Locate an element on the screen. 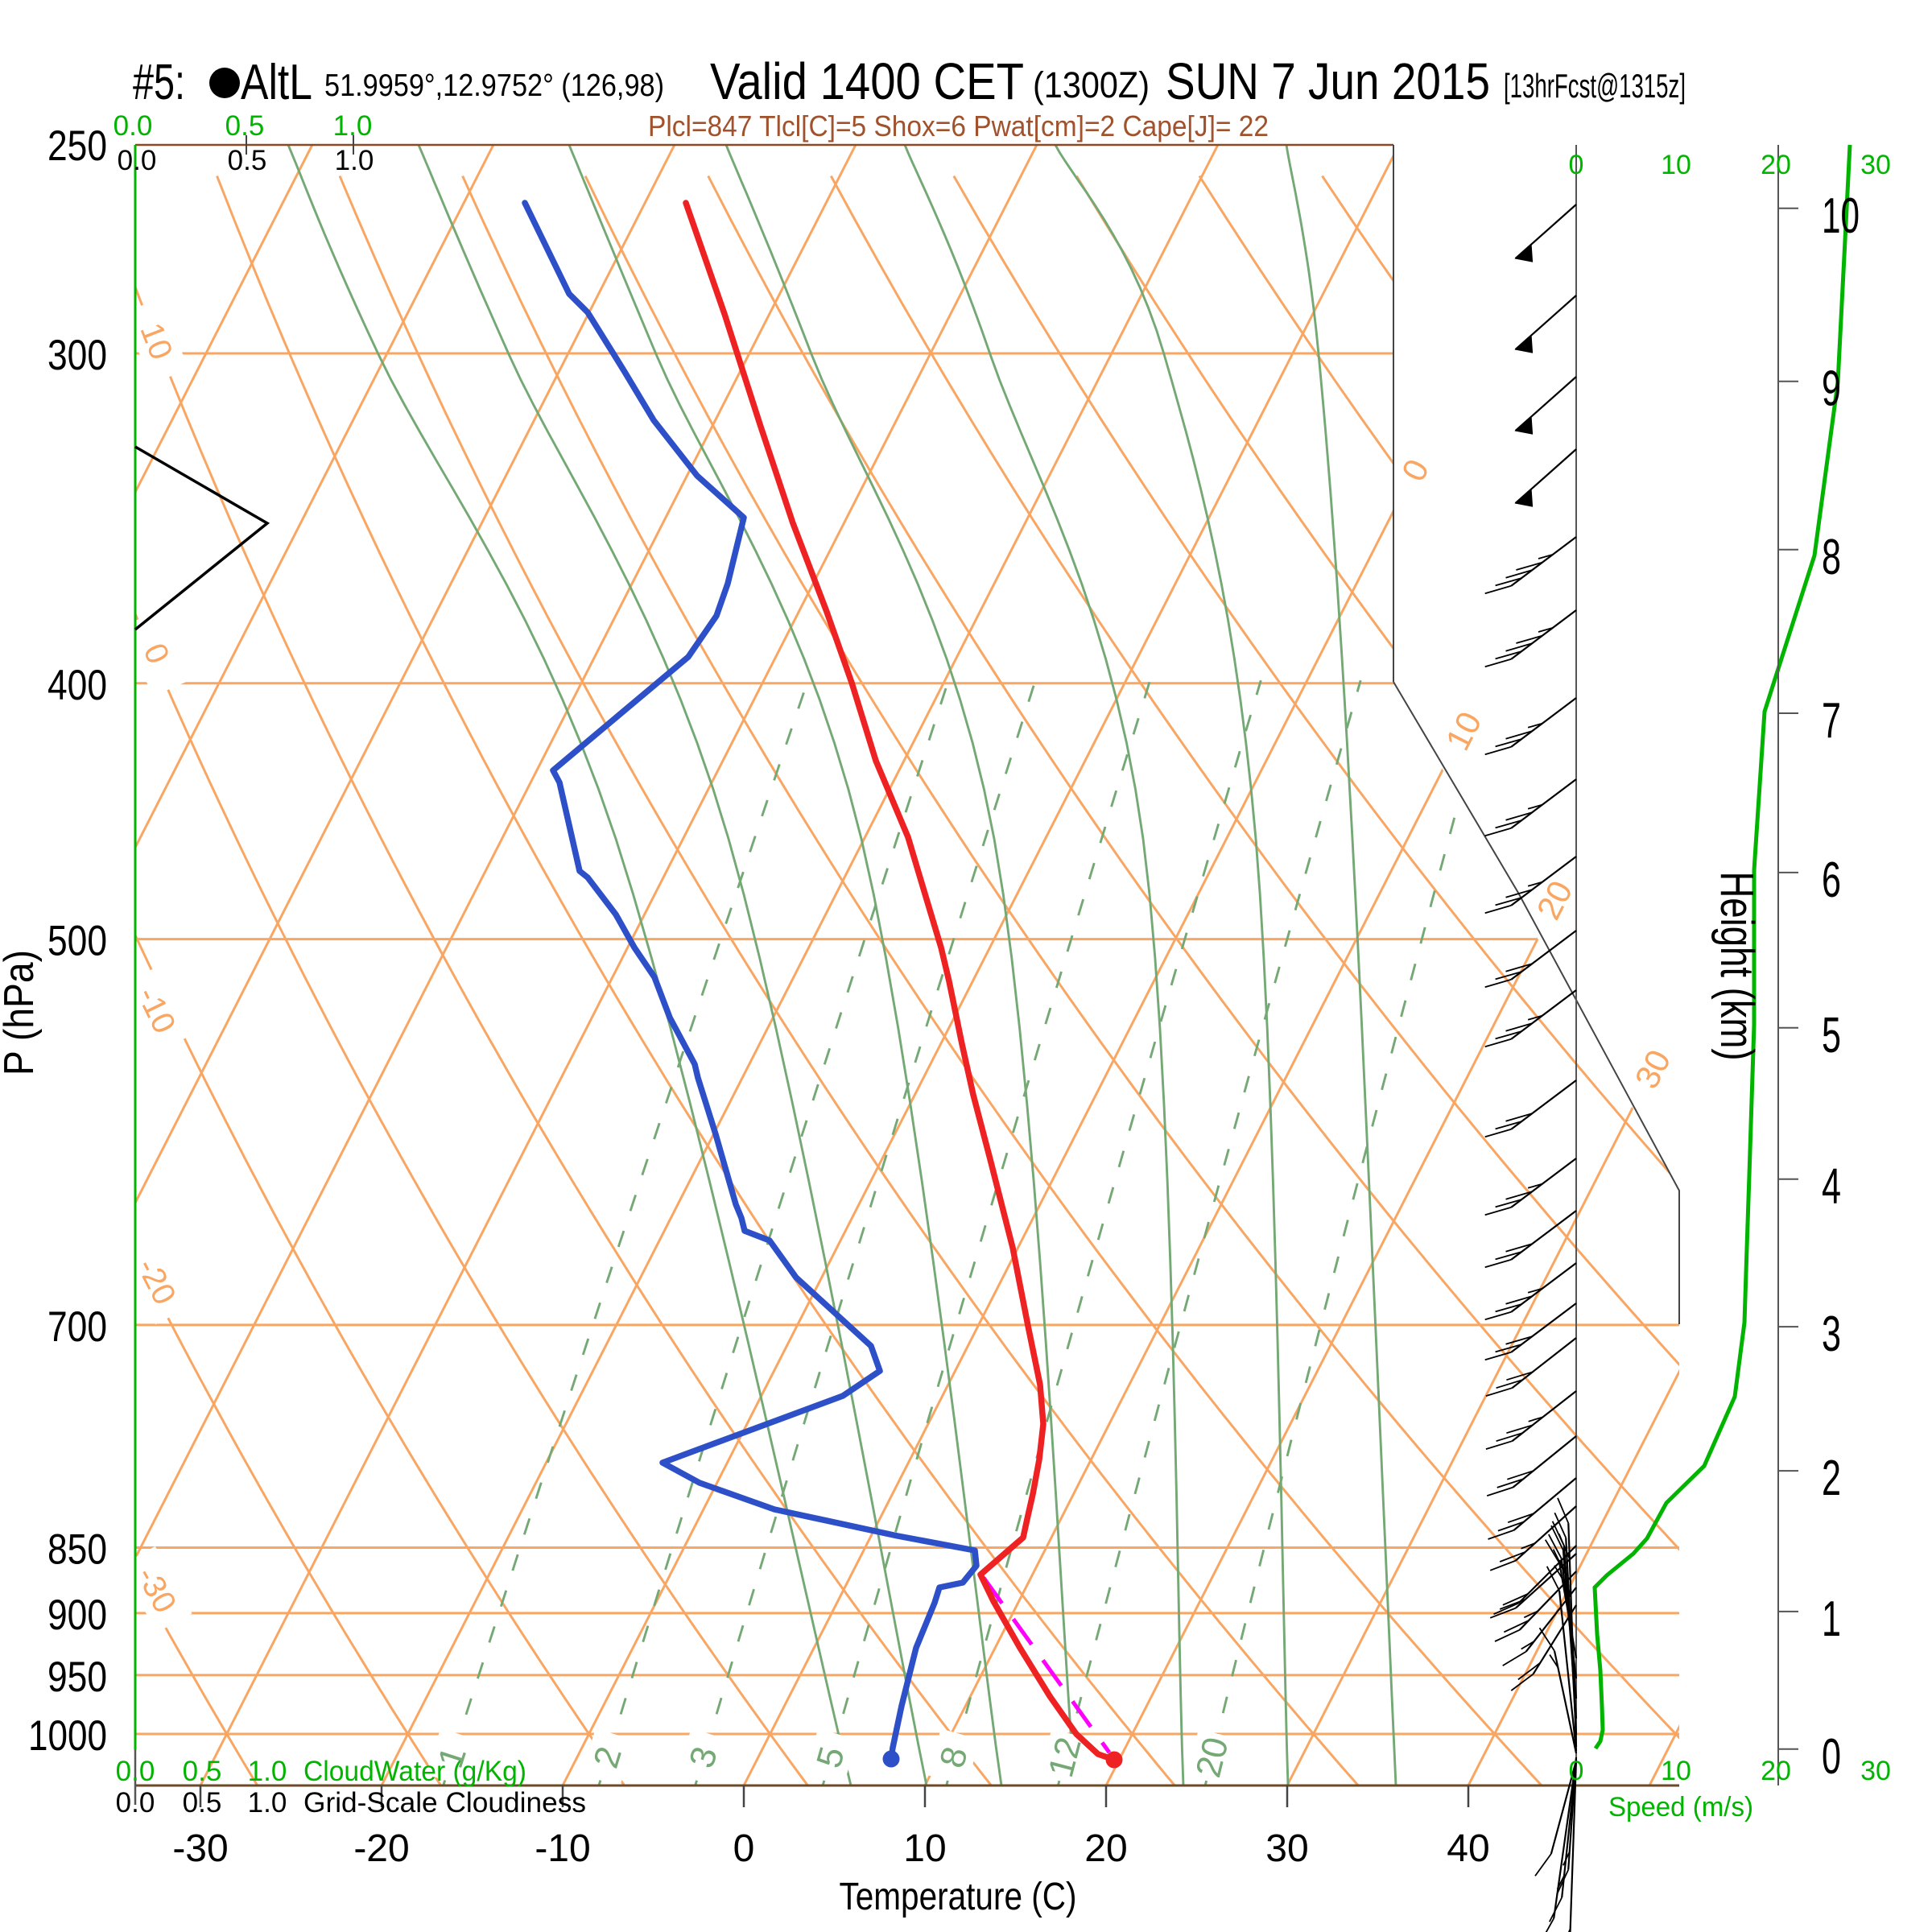 The height and width of the screenshot is (1932, 1932). svg-text: (1300Z) is located at coordinates (1091, 84).